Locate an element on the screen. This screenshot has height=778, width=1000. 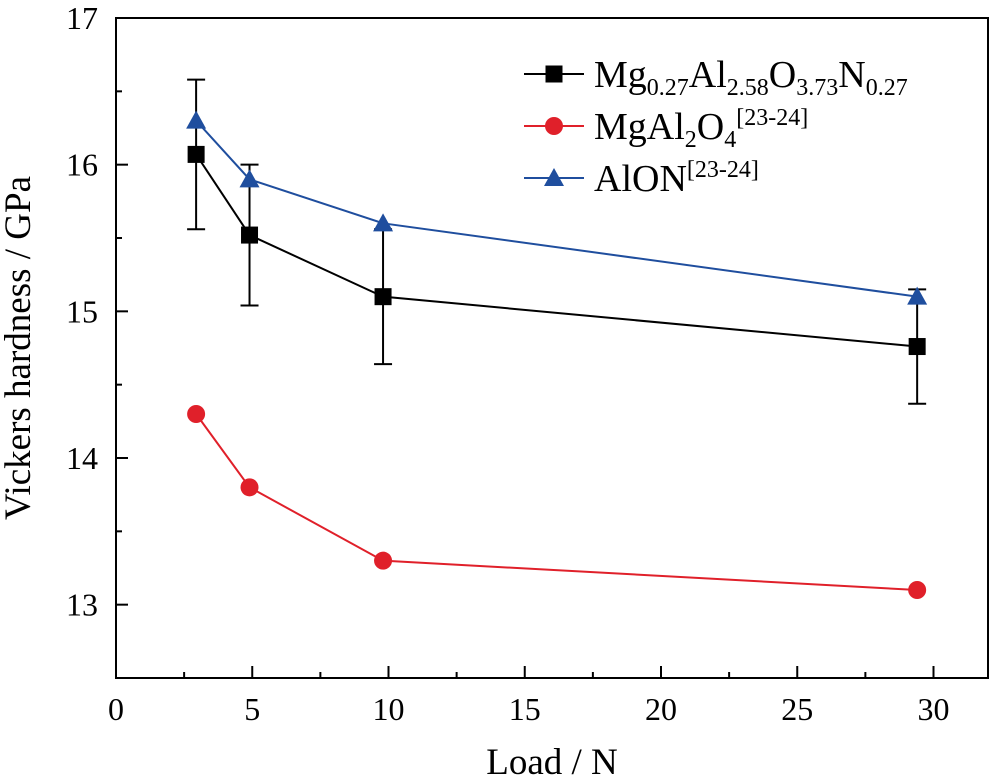
legend-label: Mg0.27Al2.58O3.73N0.27 is located at coordinates (751, 77).